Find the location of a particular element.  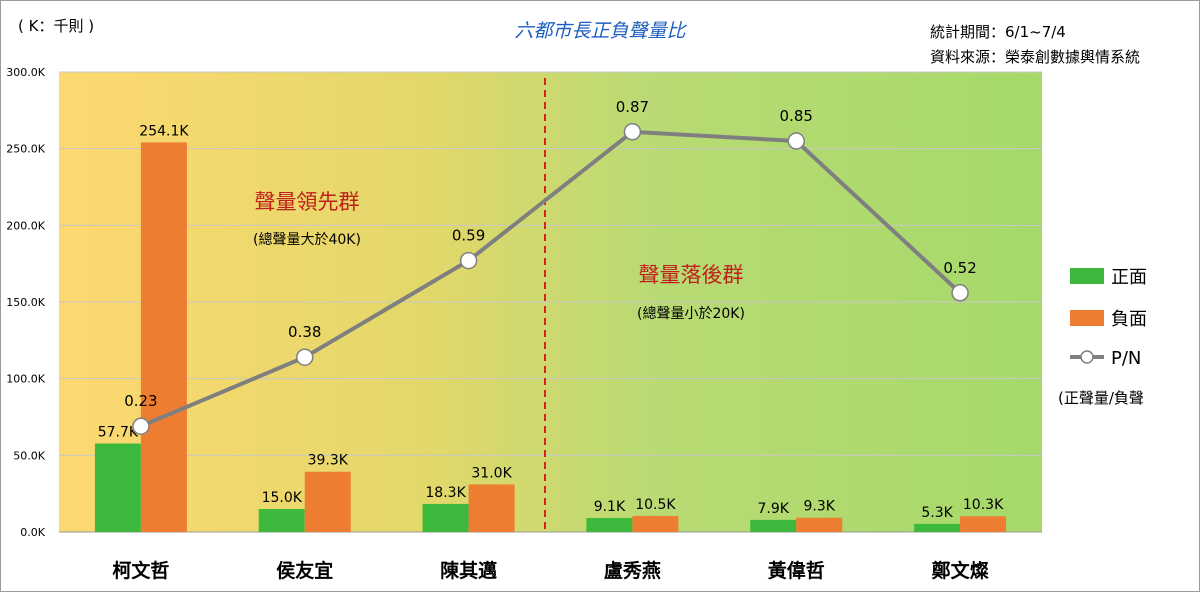

pn-value-label: 0.85 is located at coordinates (796, 116).